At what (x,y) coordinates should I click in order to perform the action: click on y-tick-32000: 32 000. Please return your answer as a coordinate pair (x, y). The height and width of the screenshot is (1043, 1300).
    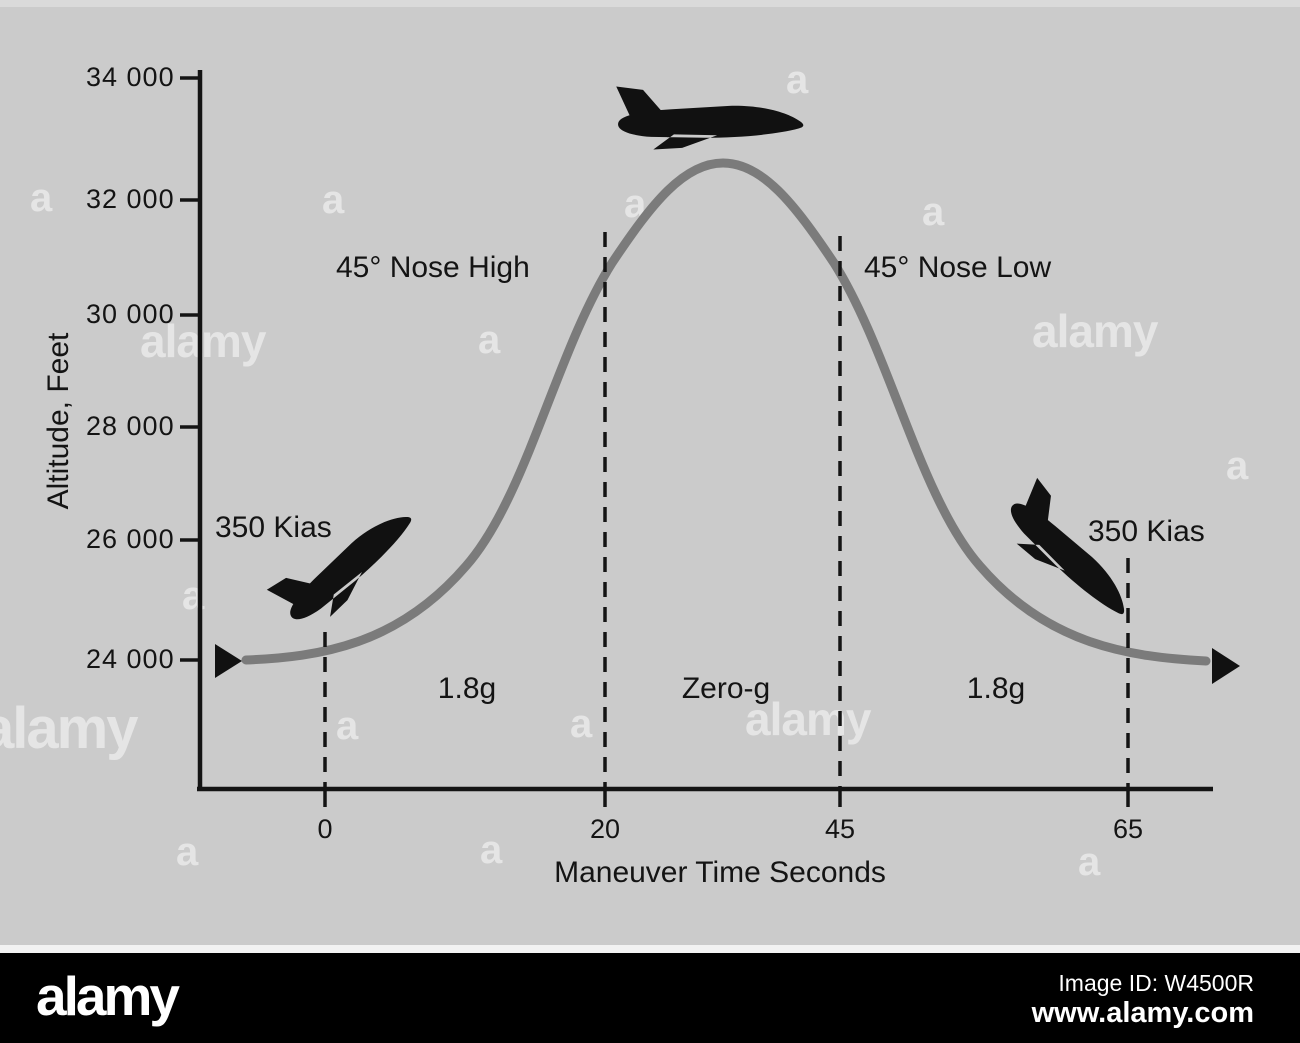
    Looking at the image, I should click on (130, 199).